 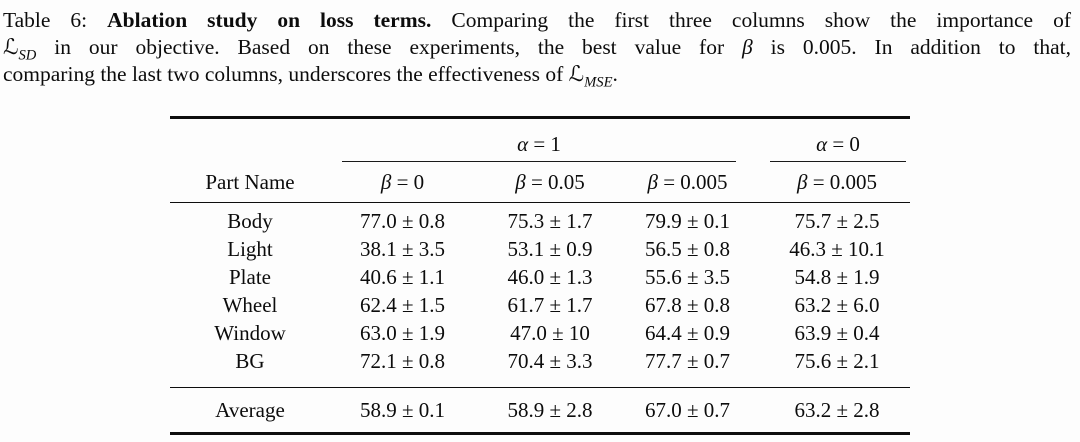 I want to click on caption-label: Table 6:, so click(x=55, y=20).